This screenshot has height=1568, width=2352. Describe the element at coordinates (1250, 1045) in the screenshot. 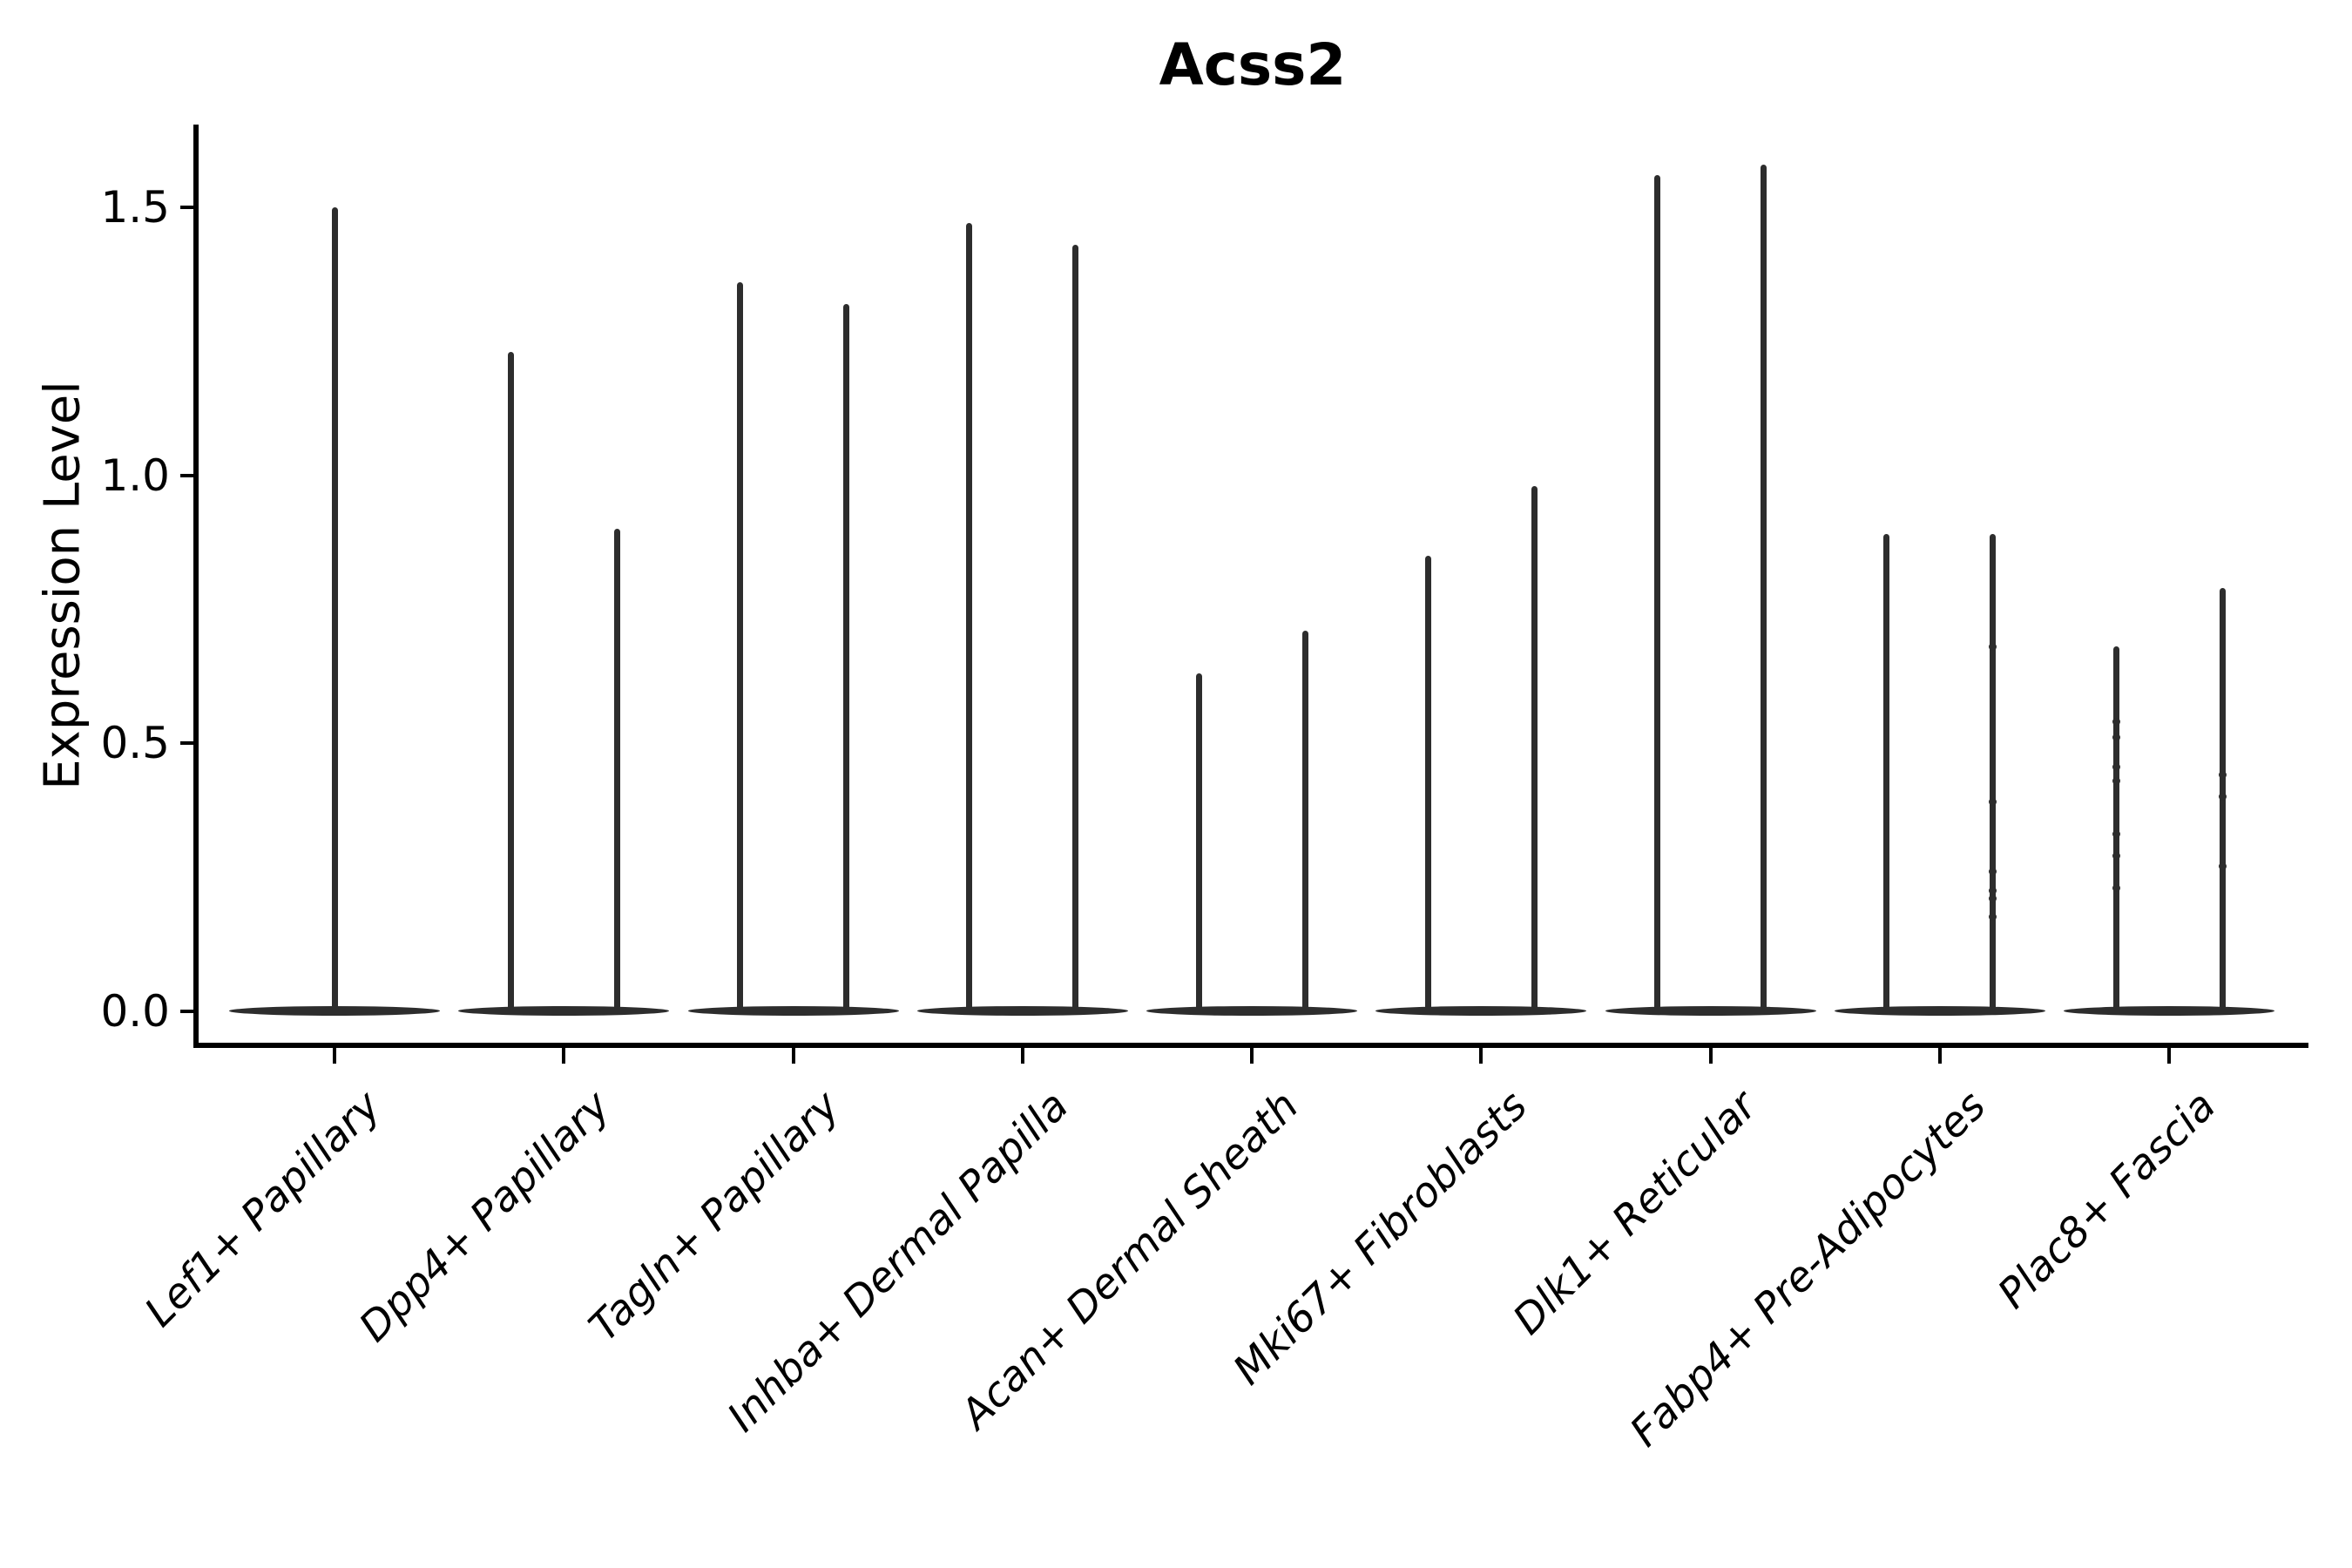

I see `x-axis-spine` at that location.